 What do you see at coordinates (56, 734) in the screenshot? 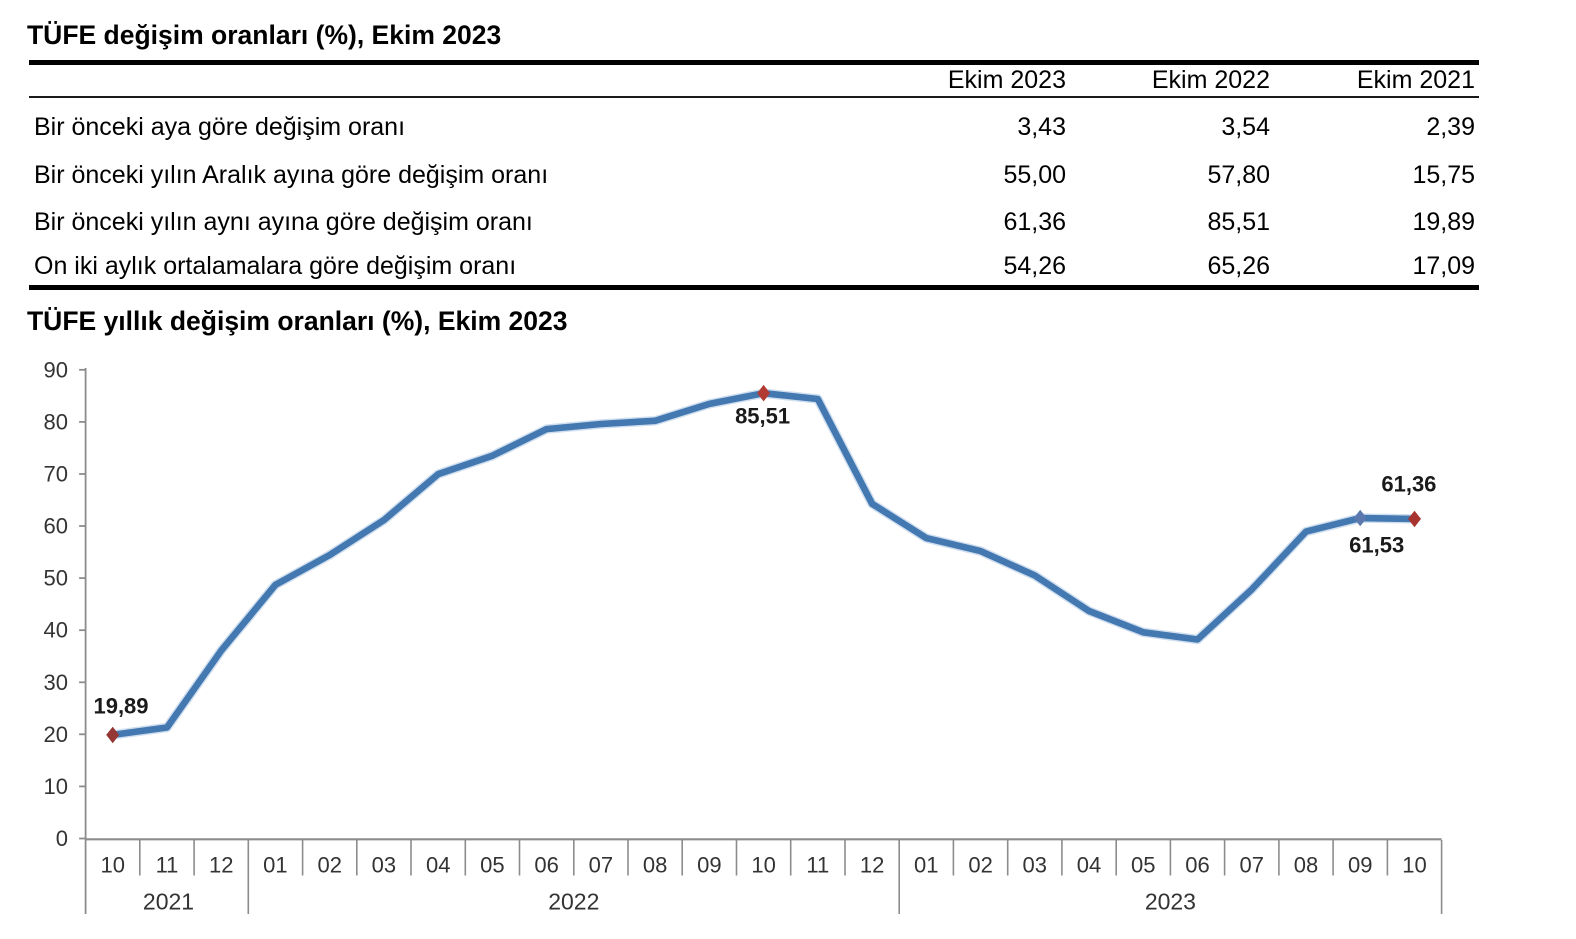
I see `svg-text: 20` at bounding box center [56, 734].